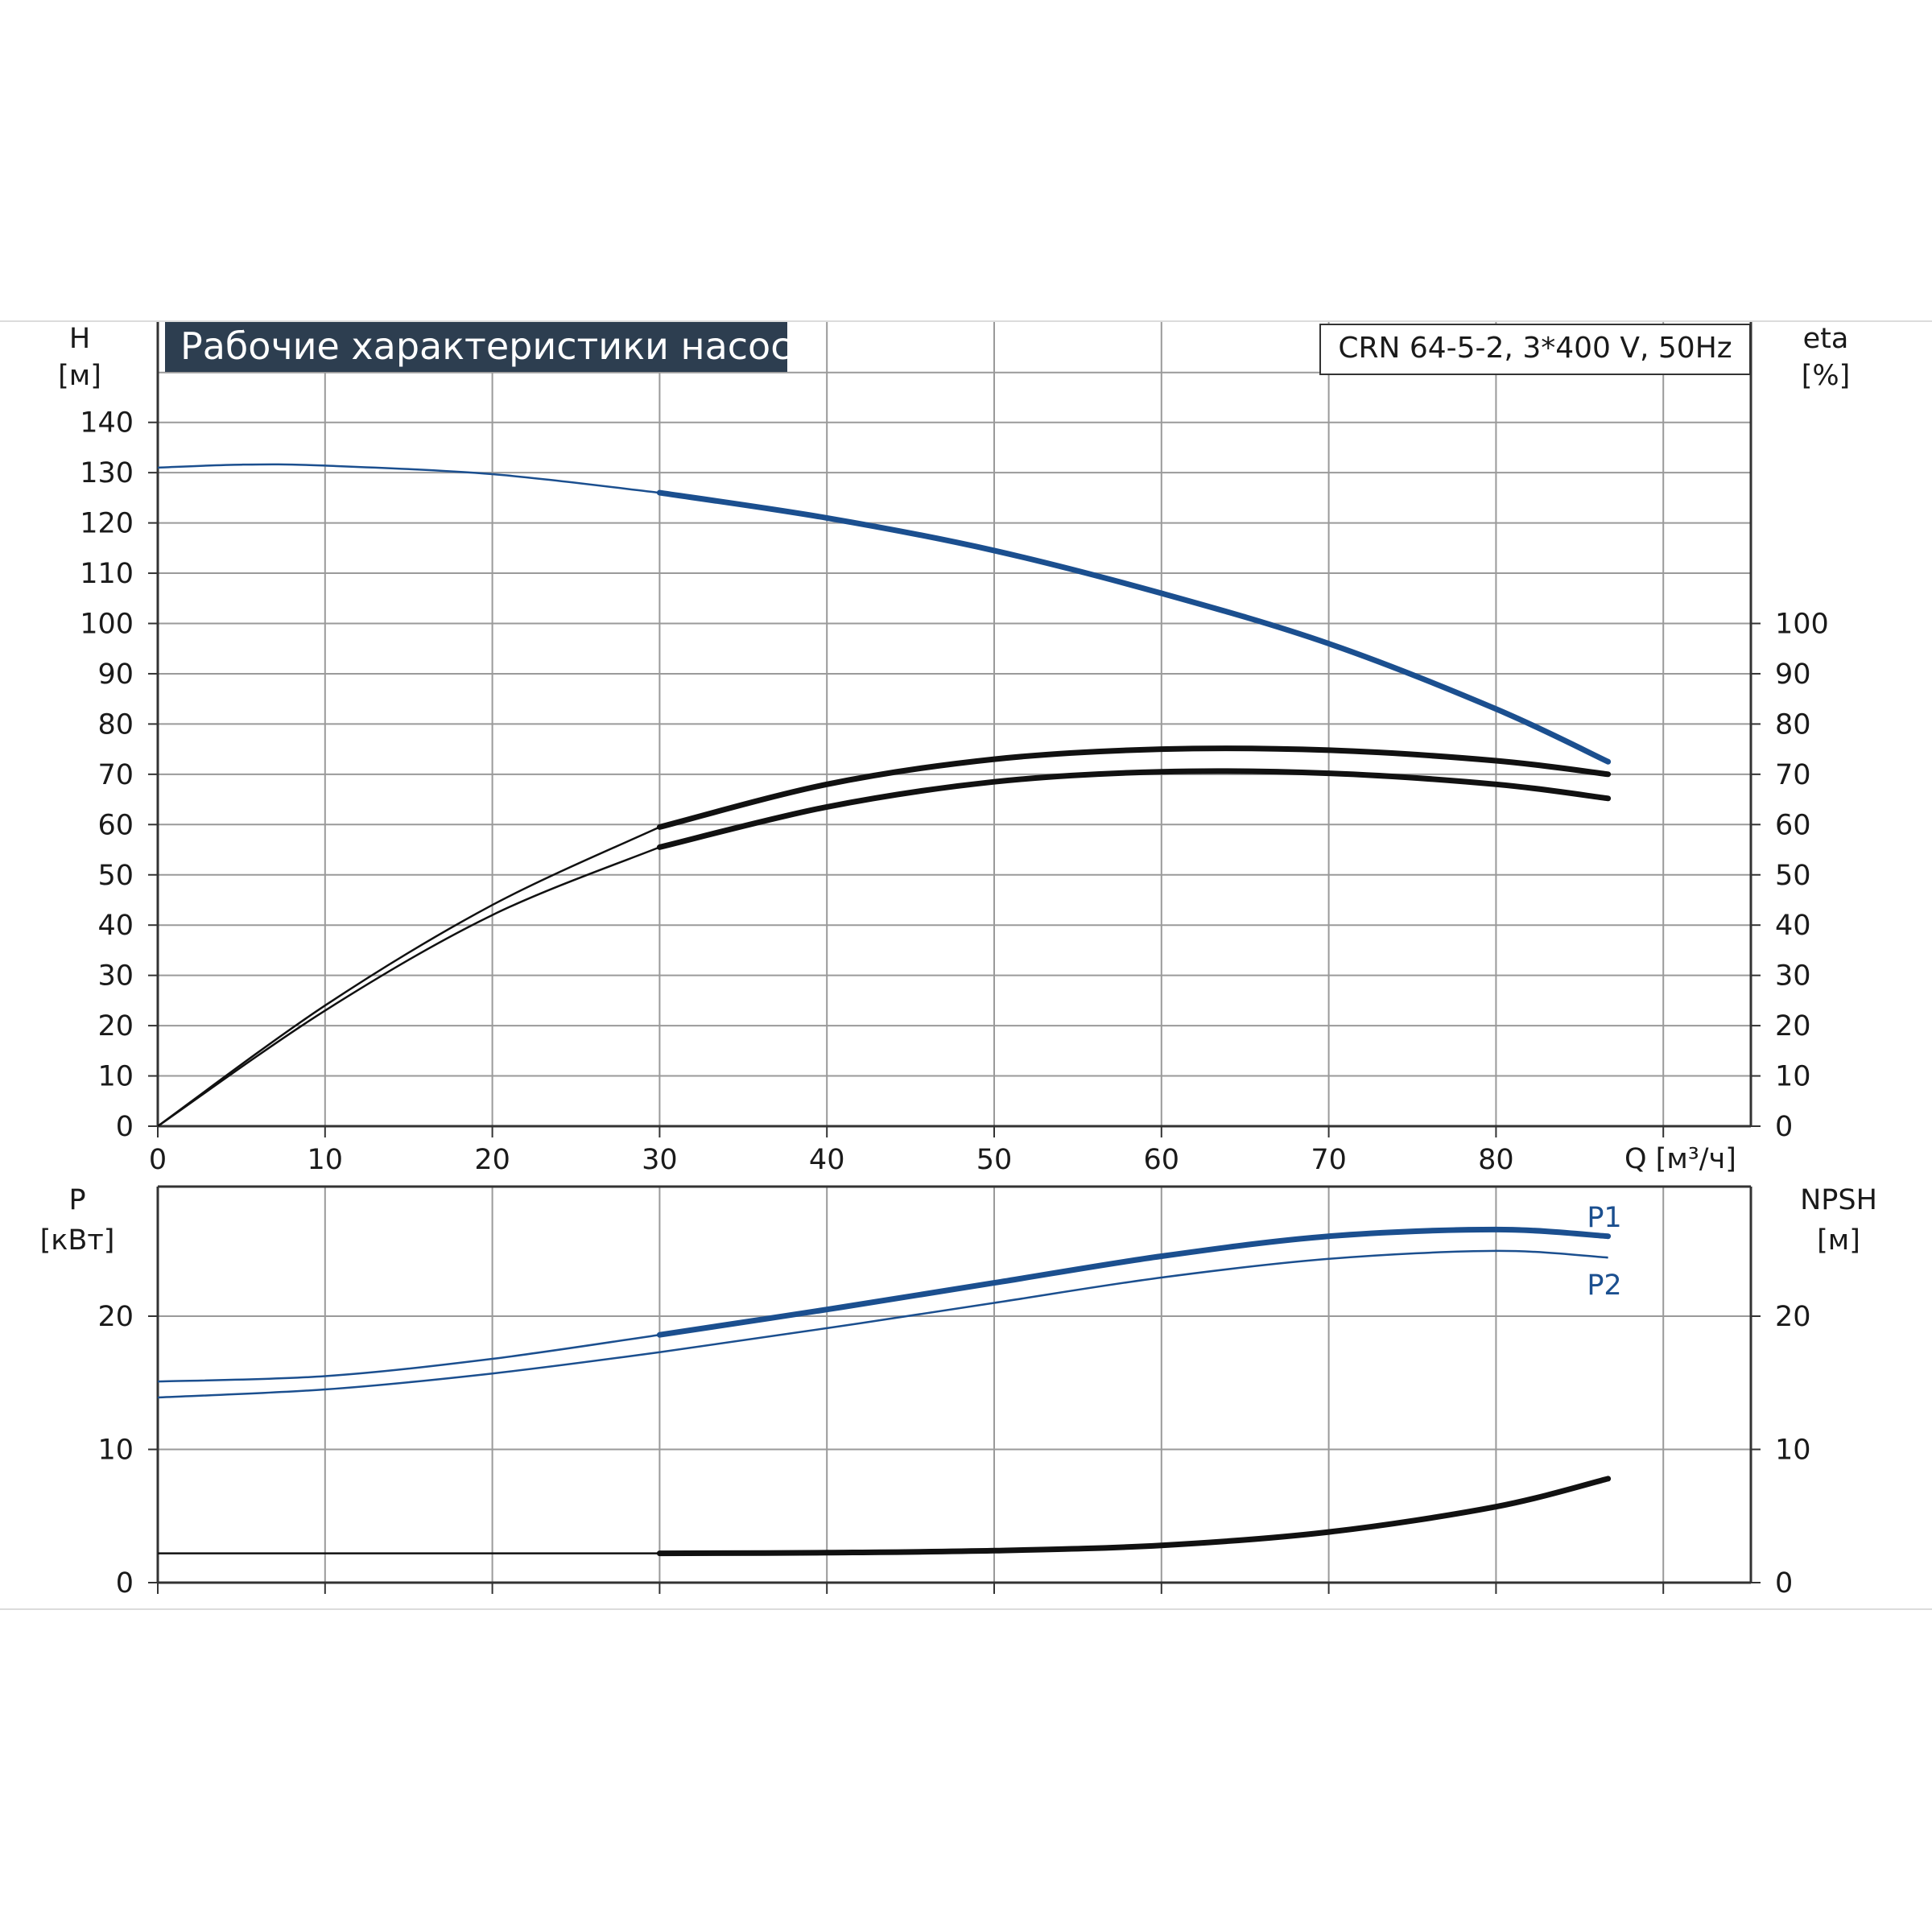  What do you see at coordinates (1826, 339) in the screenshot?
I see `top-right-axis-symbol: eta` at bounding box center [1826, 339].